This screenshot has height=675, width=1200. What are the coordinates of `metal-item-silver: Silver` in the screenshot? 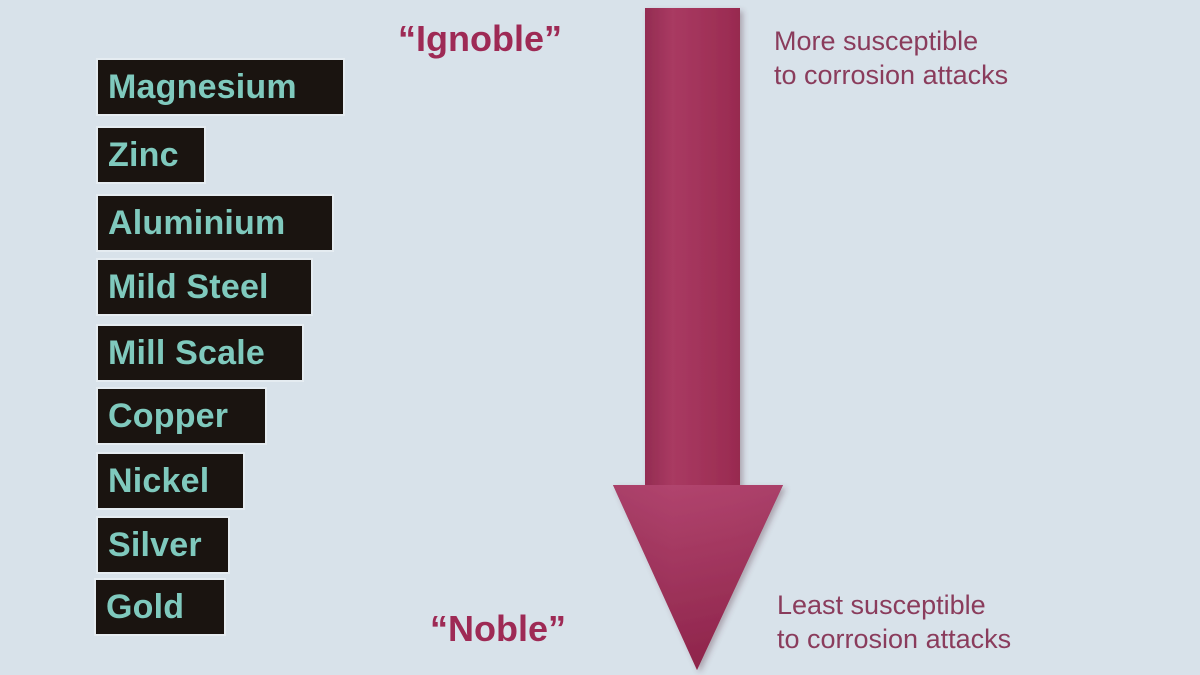 It's located at (163, 545).